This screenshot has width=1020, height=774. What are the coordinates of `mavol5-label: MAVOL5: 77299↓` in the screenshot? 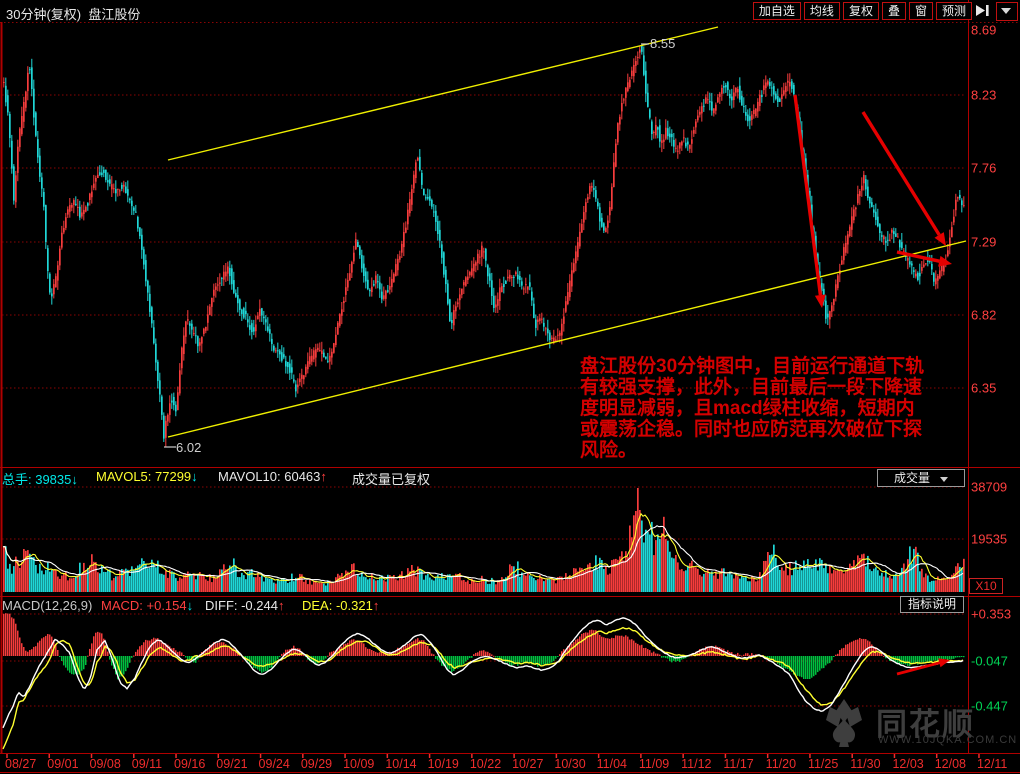 It's located at (147, 476).